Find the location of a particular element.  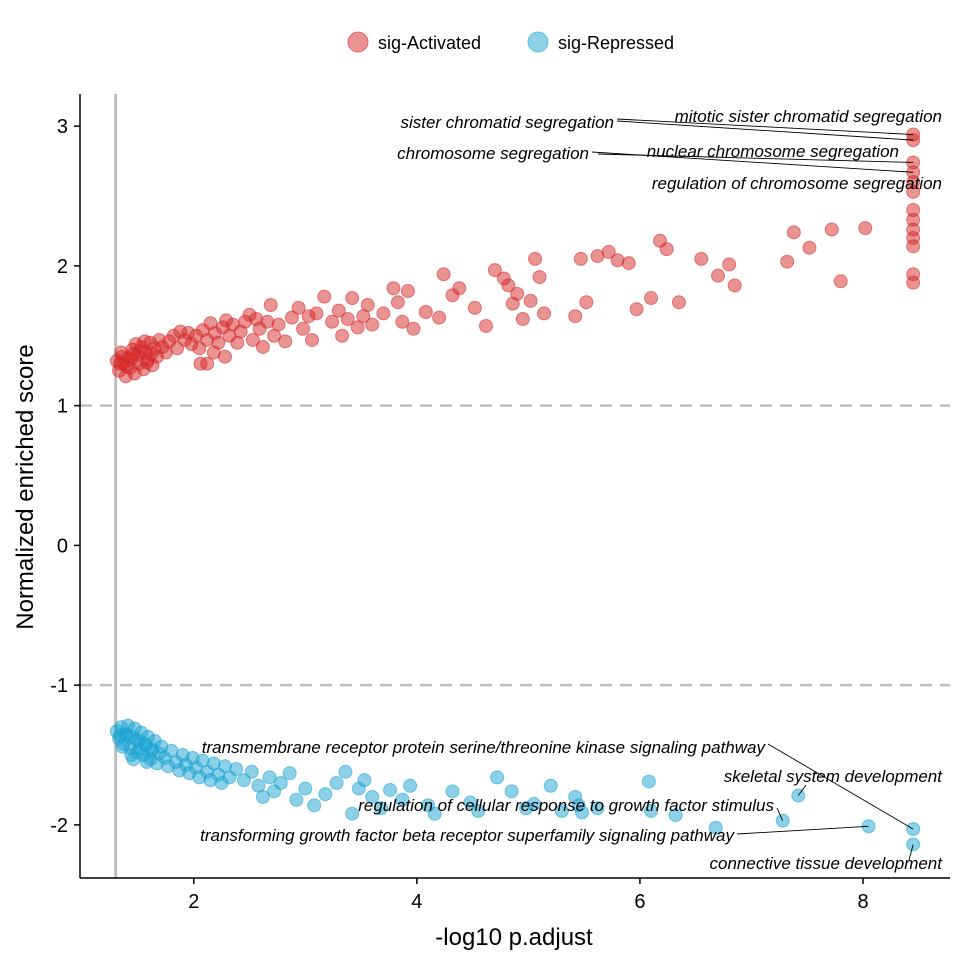

legend-label-repressed: sig-Repressed is located at coordinates (616, 43).